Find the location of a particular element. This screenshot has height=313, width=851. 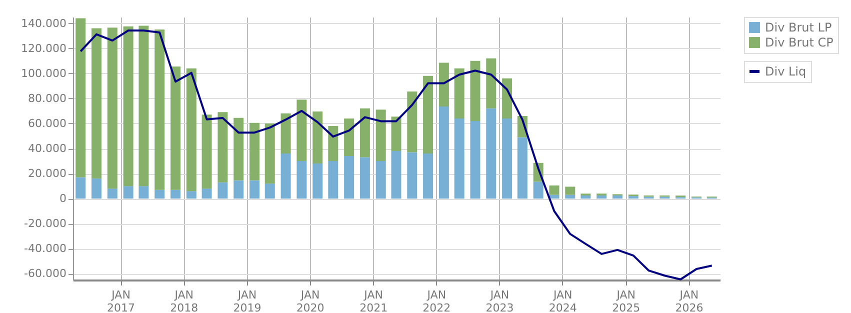

y-tick-label: 20.000 is located at coordinates (47, 173).